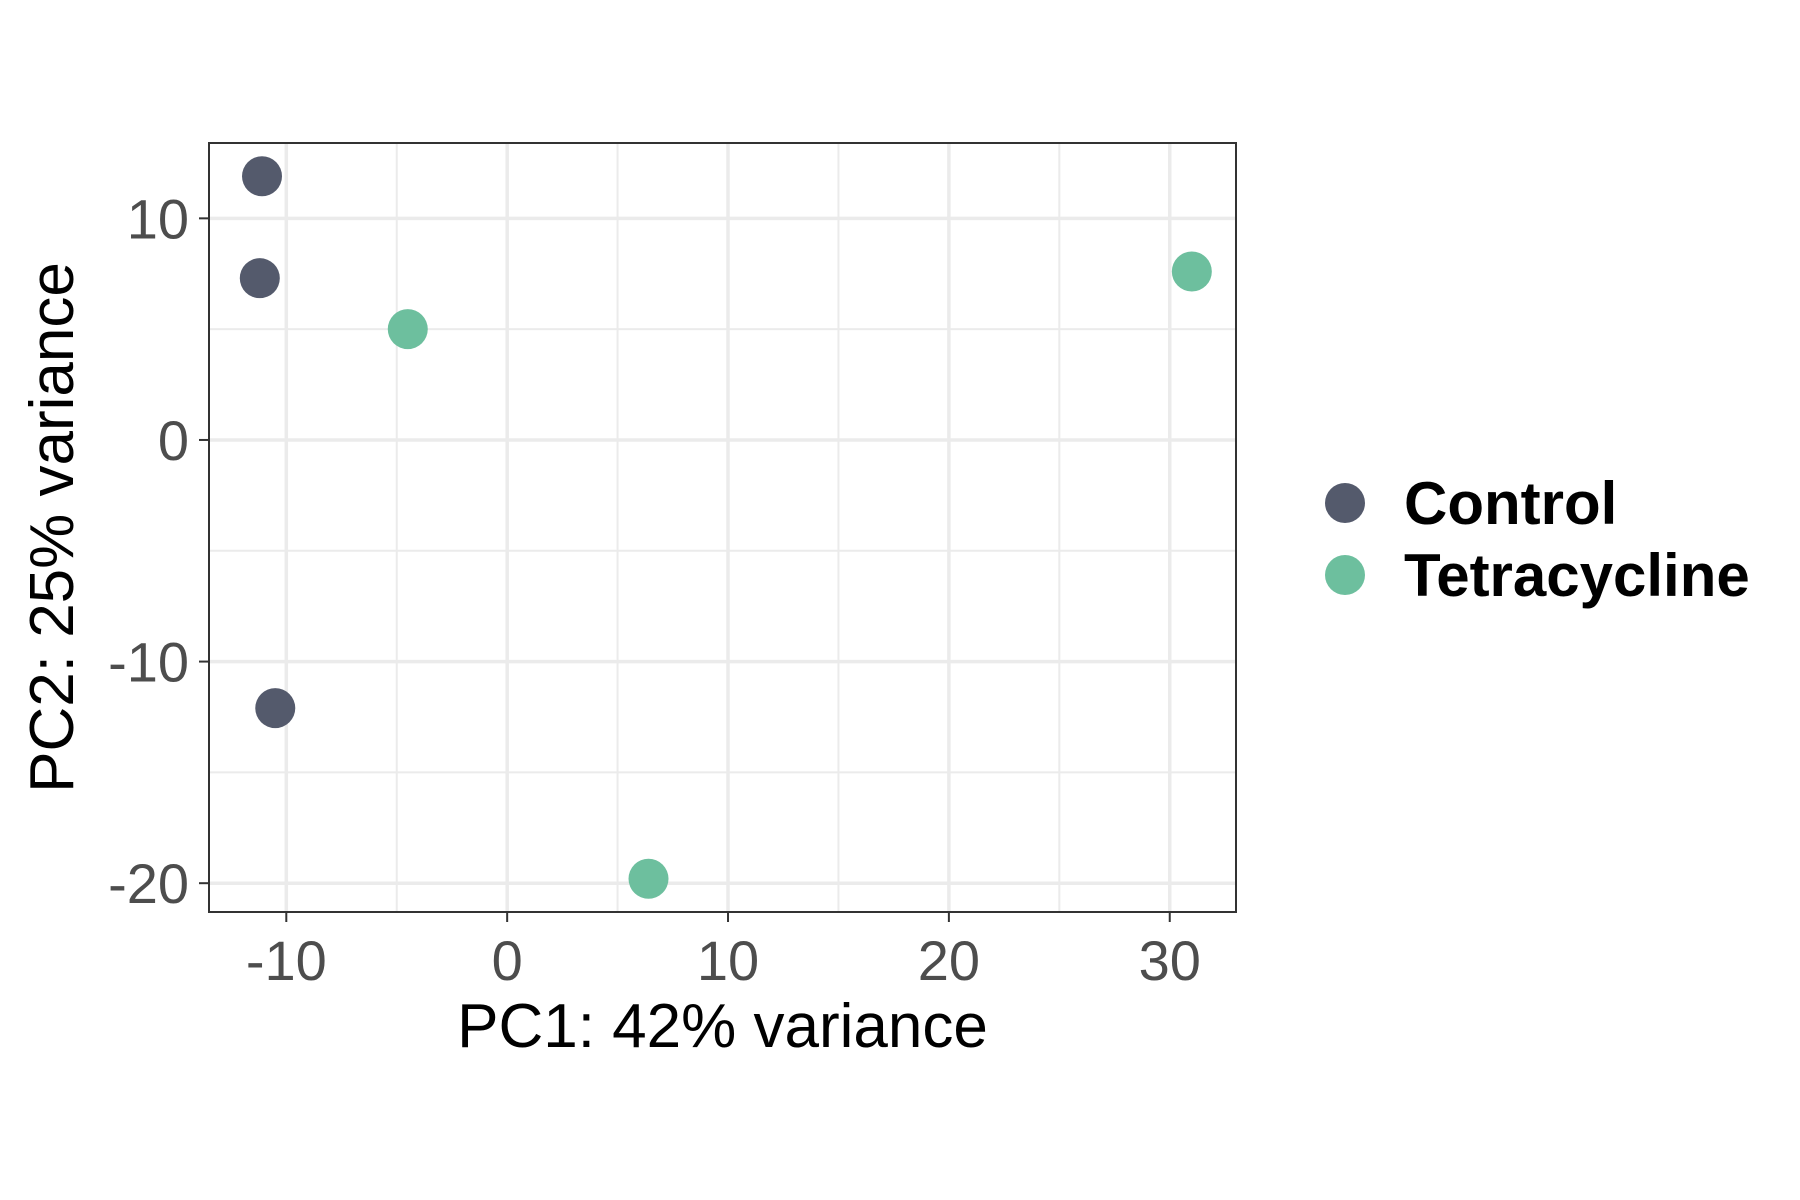  I want to click on y-tick-label: 10, so click(158, 218).